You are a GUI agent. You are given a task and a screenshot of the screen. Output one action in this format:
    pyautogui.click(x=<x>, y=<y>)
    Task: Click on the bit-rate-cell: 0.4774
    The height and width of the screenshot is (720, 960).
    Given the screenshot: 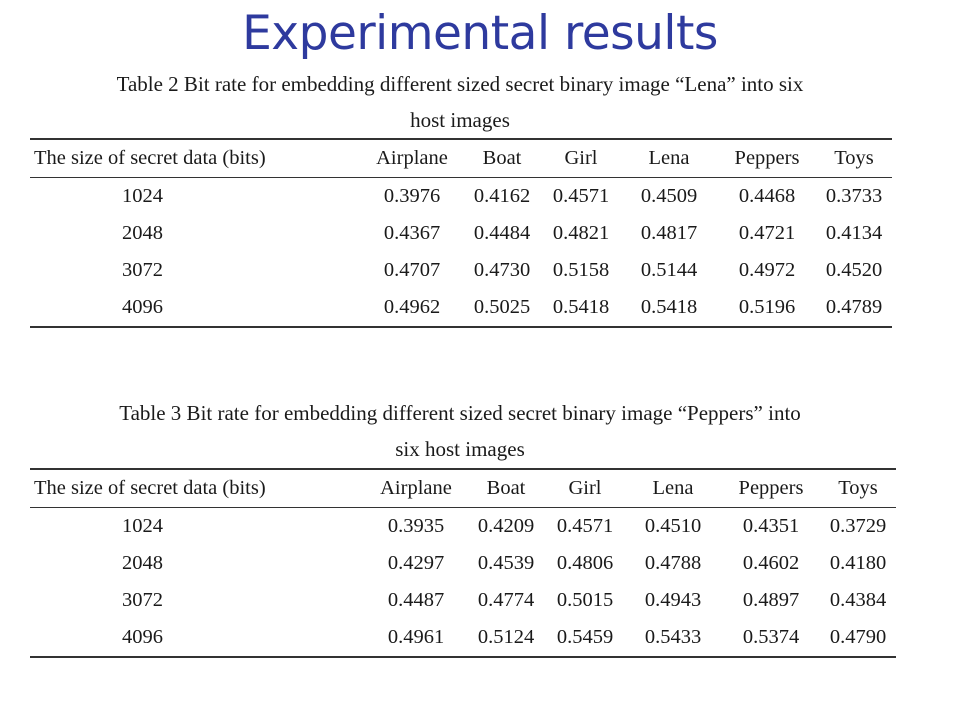 What is the action you would take?
    pyautogui.click(x=506, y=600)
    